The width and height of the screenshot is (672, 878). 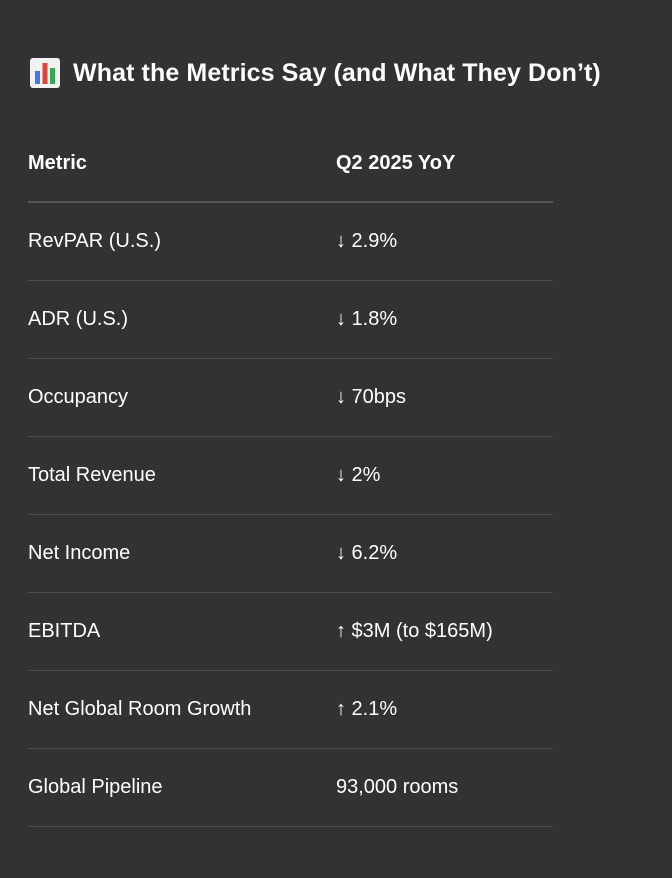 I want to click on value-cell: ↑ $3M (to $165M), so click(x=414, y=631).